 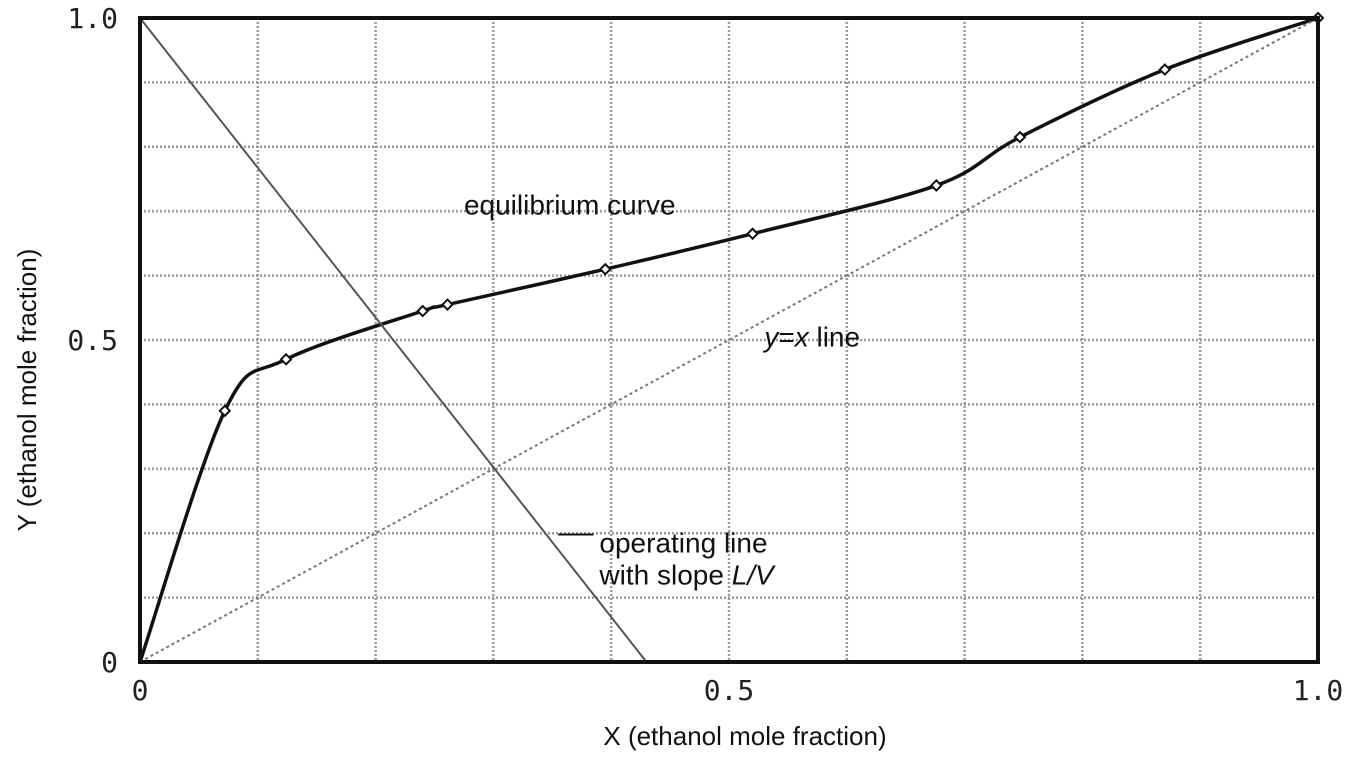 I want to click on slope-label: with slope L/V, so click(x=687, y=575).